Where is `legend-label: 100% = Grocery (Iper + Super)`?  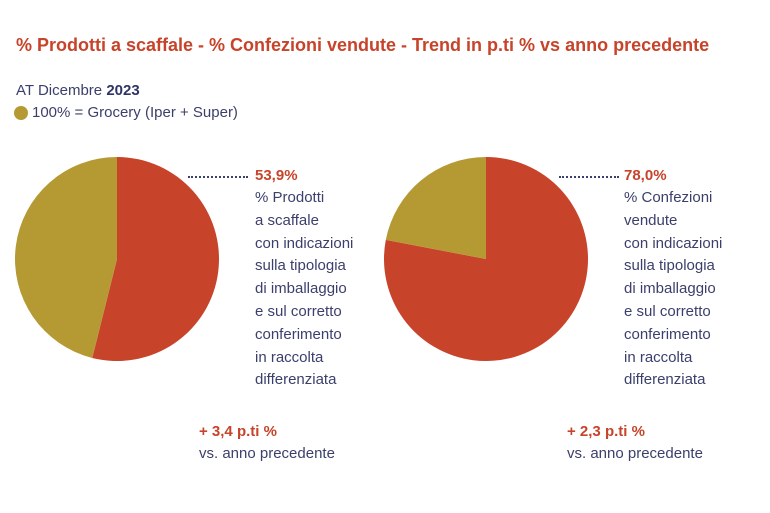 legend-label: 100% = Grocery (Iper + Super) is located at coordinates (135, 112).